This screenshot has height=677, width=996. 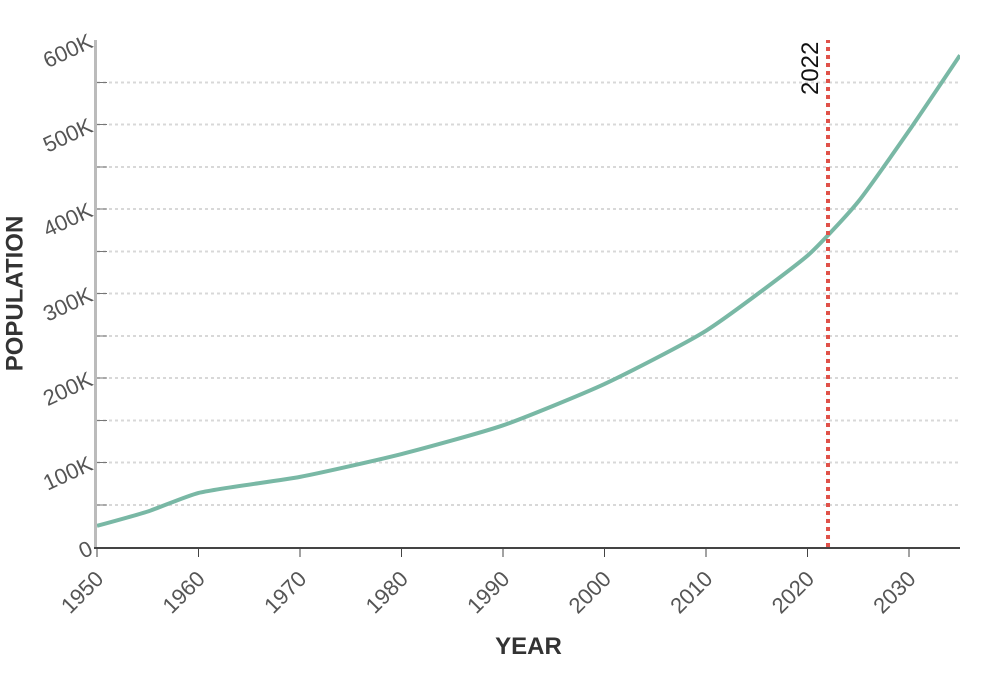 What do you see at coordinates (68, 50) in the screenshot?
I see `y-tick-label: 600K` at bounding box center [68, 50].